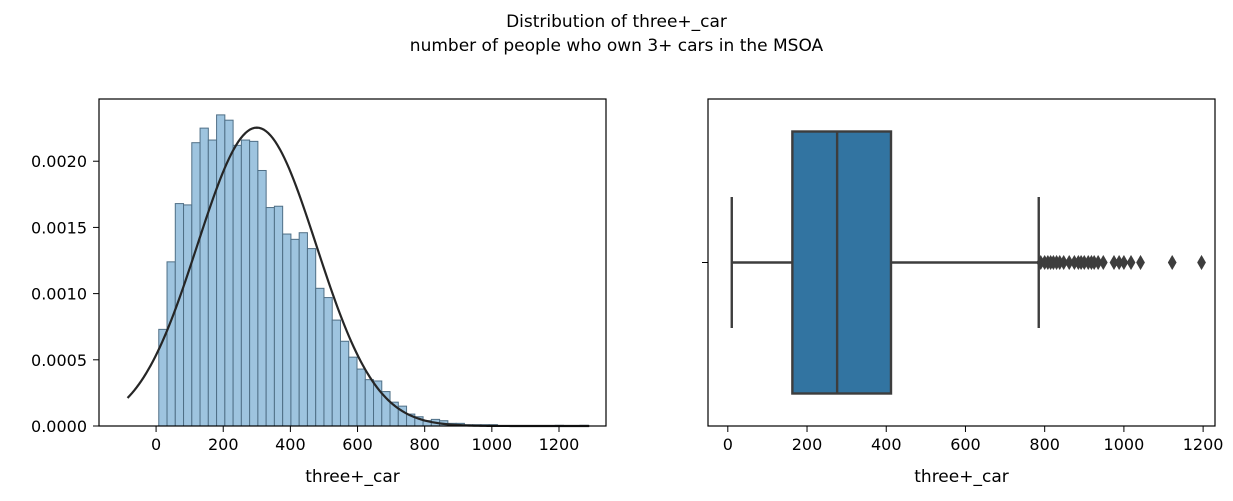 The width and height of the screenshot is (1233, 501). I want to click on iqr-box, so click(842, 262).